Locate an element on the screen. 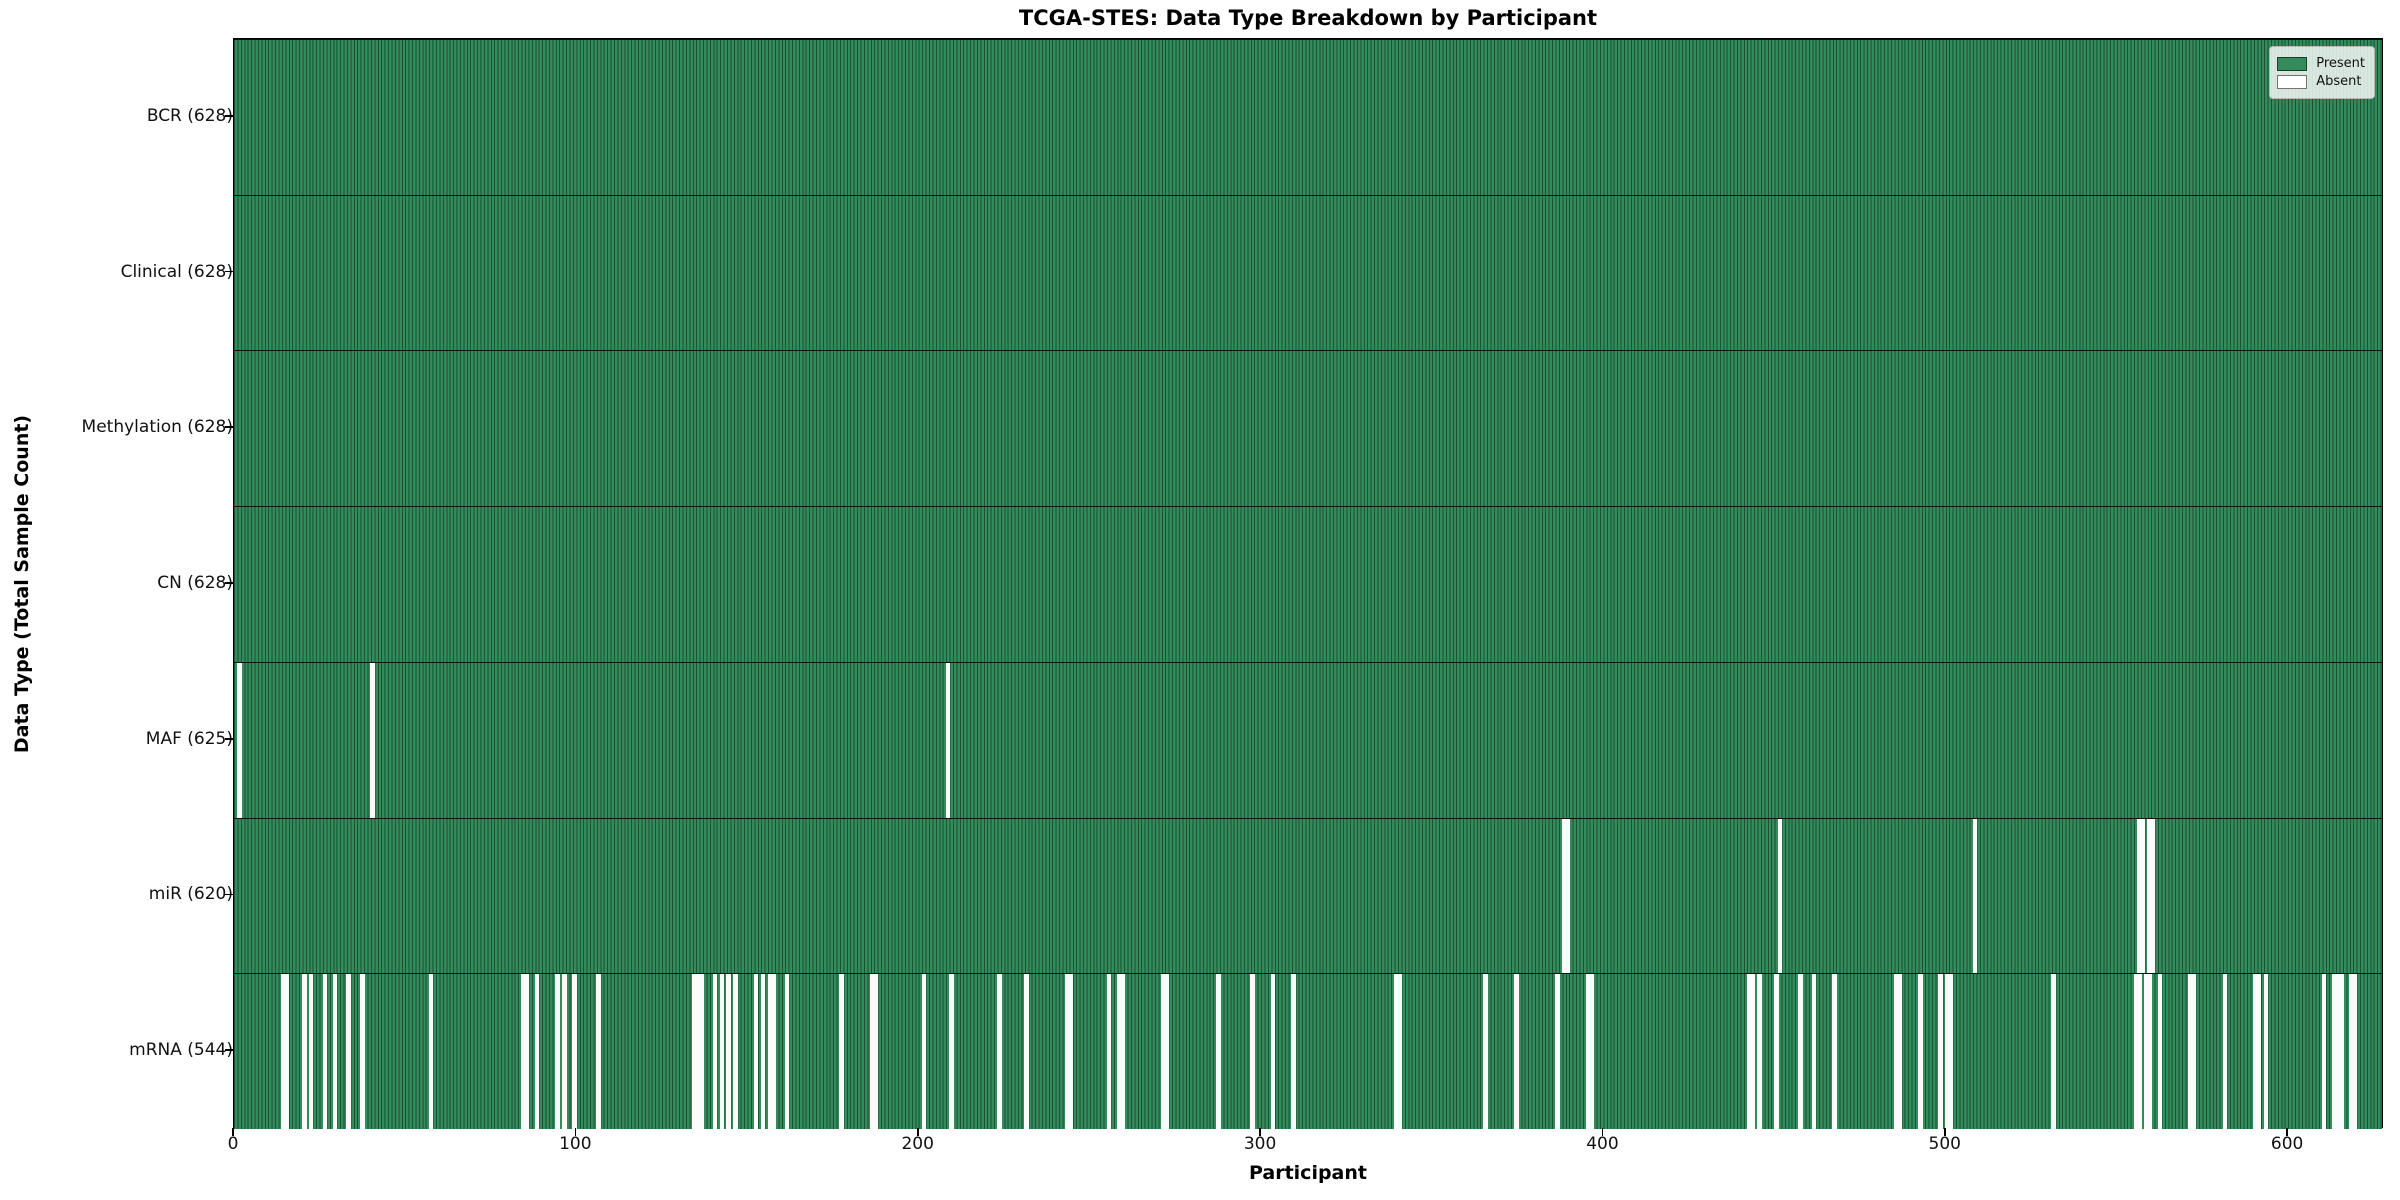  legend-label: Present is located at coordinates (2340, 63).